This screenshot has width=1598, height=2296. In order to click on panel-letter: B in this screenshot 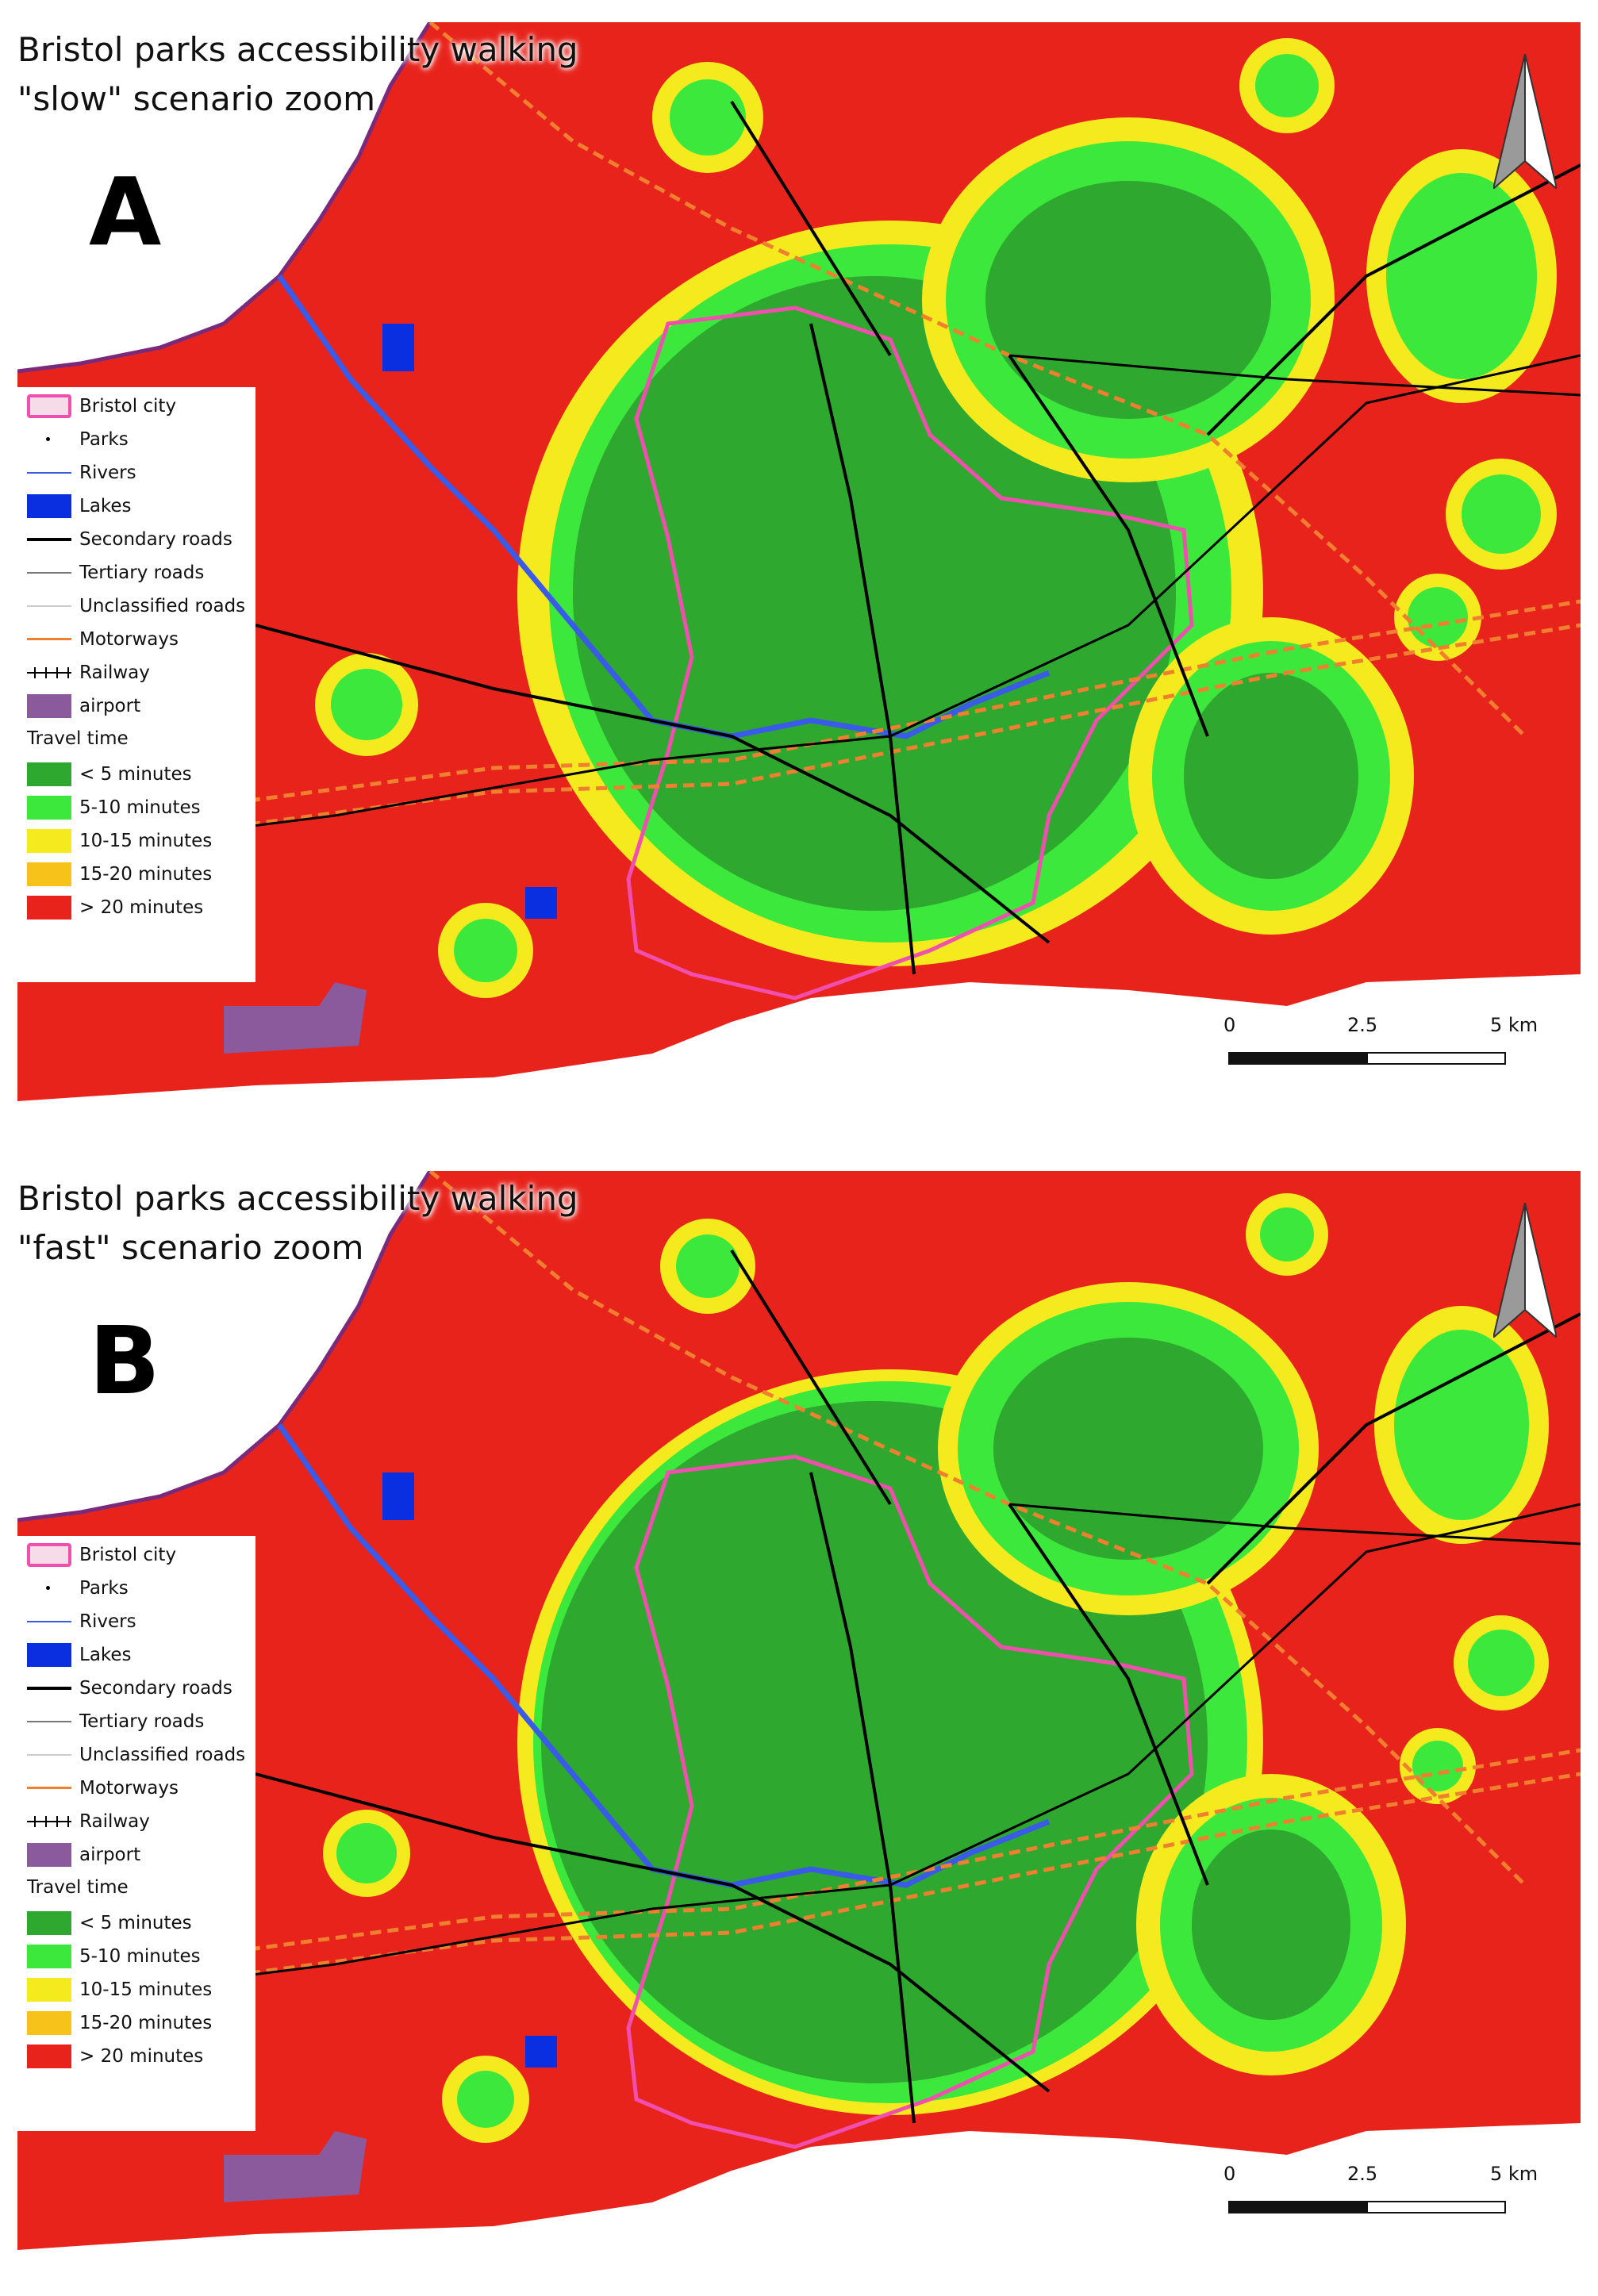, I will do `click(124, 1360)`.